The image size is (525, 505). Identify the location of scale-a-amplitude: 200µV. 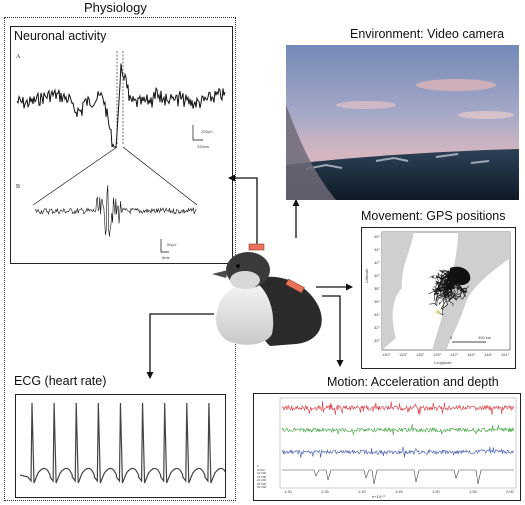
(207, 131).